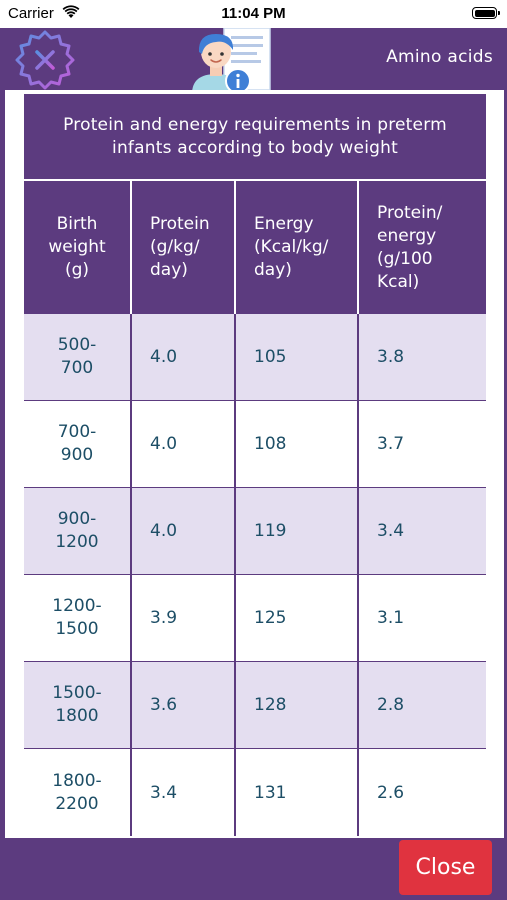 This screenshot has height=900, width=507. Describe the element at coordinates (77, 247) in the screenshot. I see `header-birth-weight: Birth weight (g)` at that location.